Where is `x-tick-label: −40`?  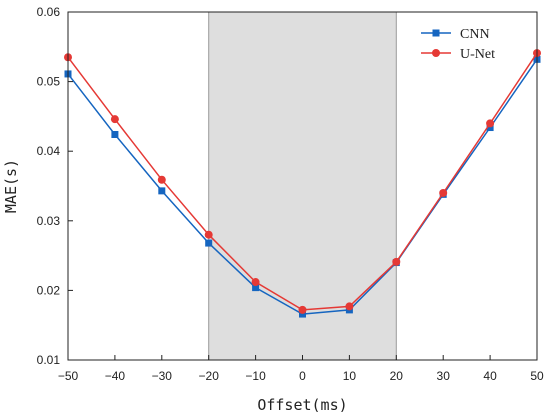 x-tick-label: −40 is located at coordinates (115, 376).